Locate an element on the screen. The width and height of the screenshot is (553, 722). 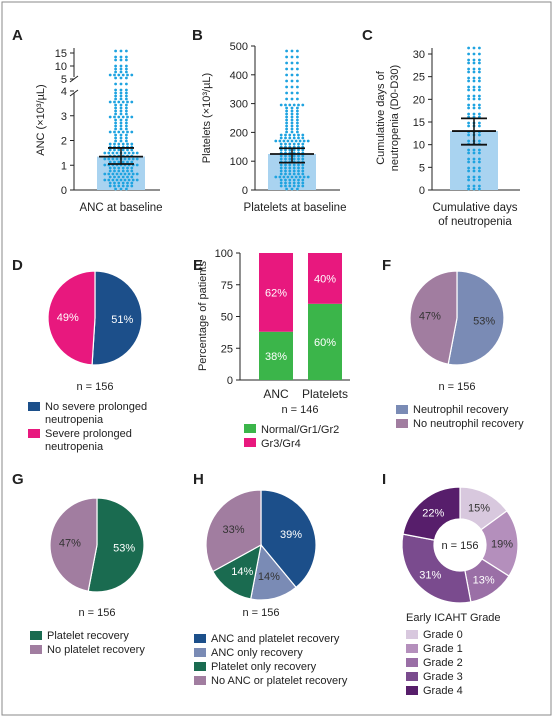
g-slice is located at coordinates (116, 545).